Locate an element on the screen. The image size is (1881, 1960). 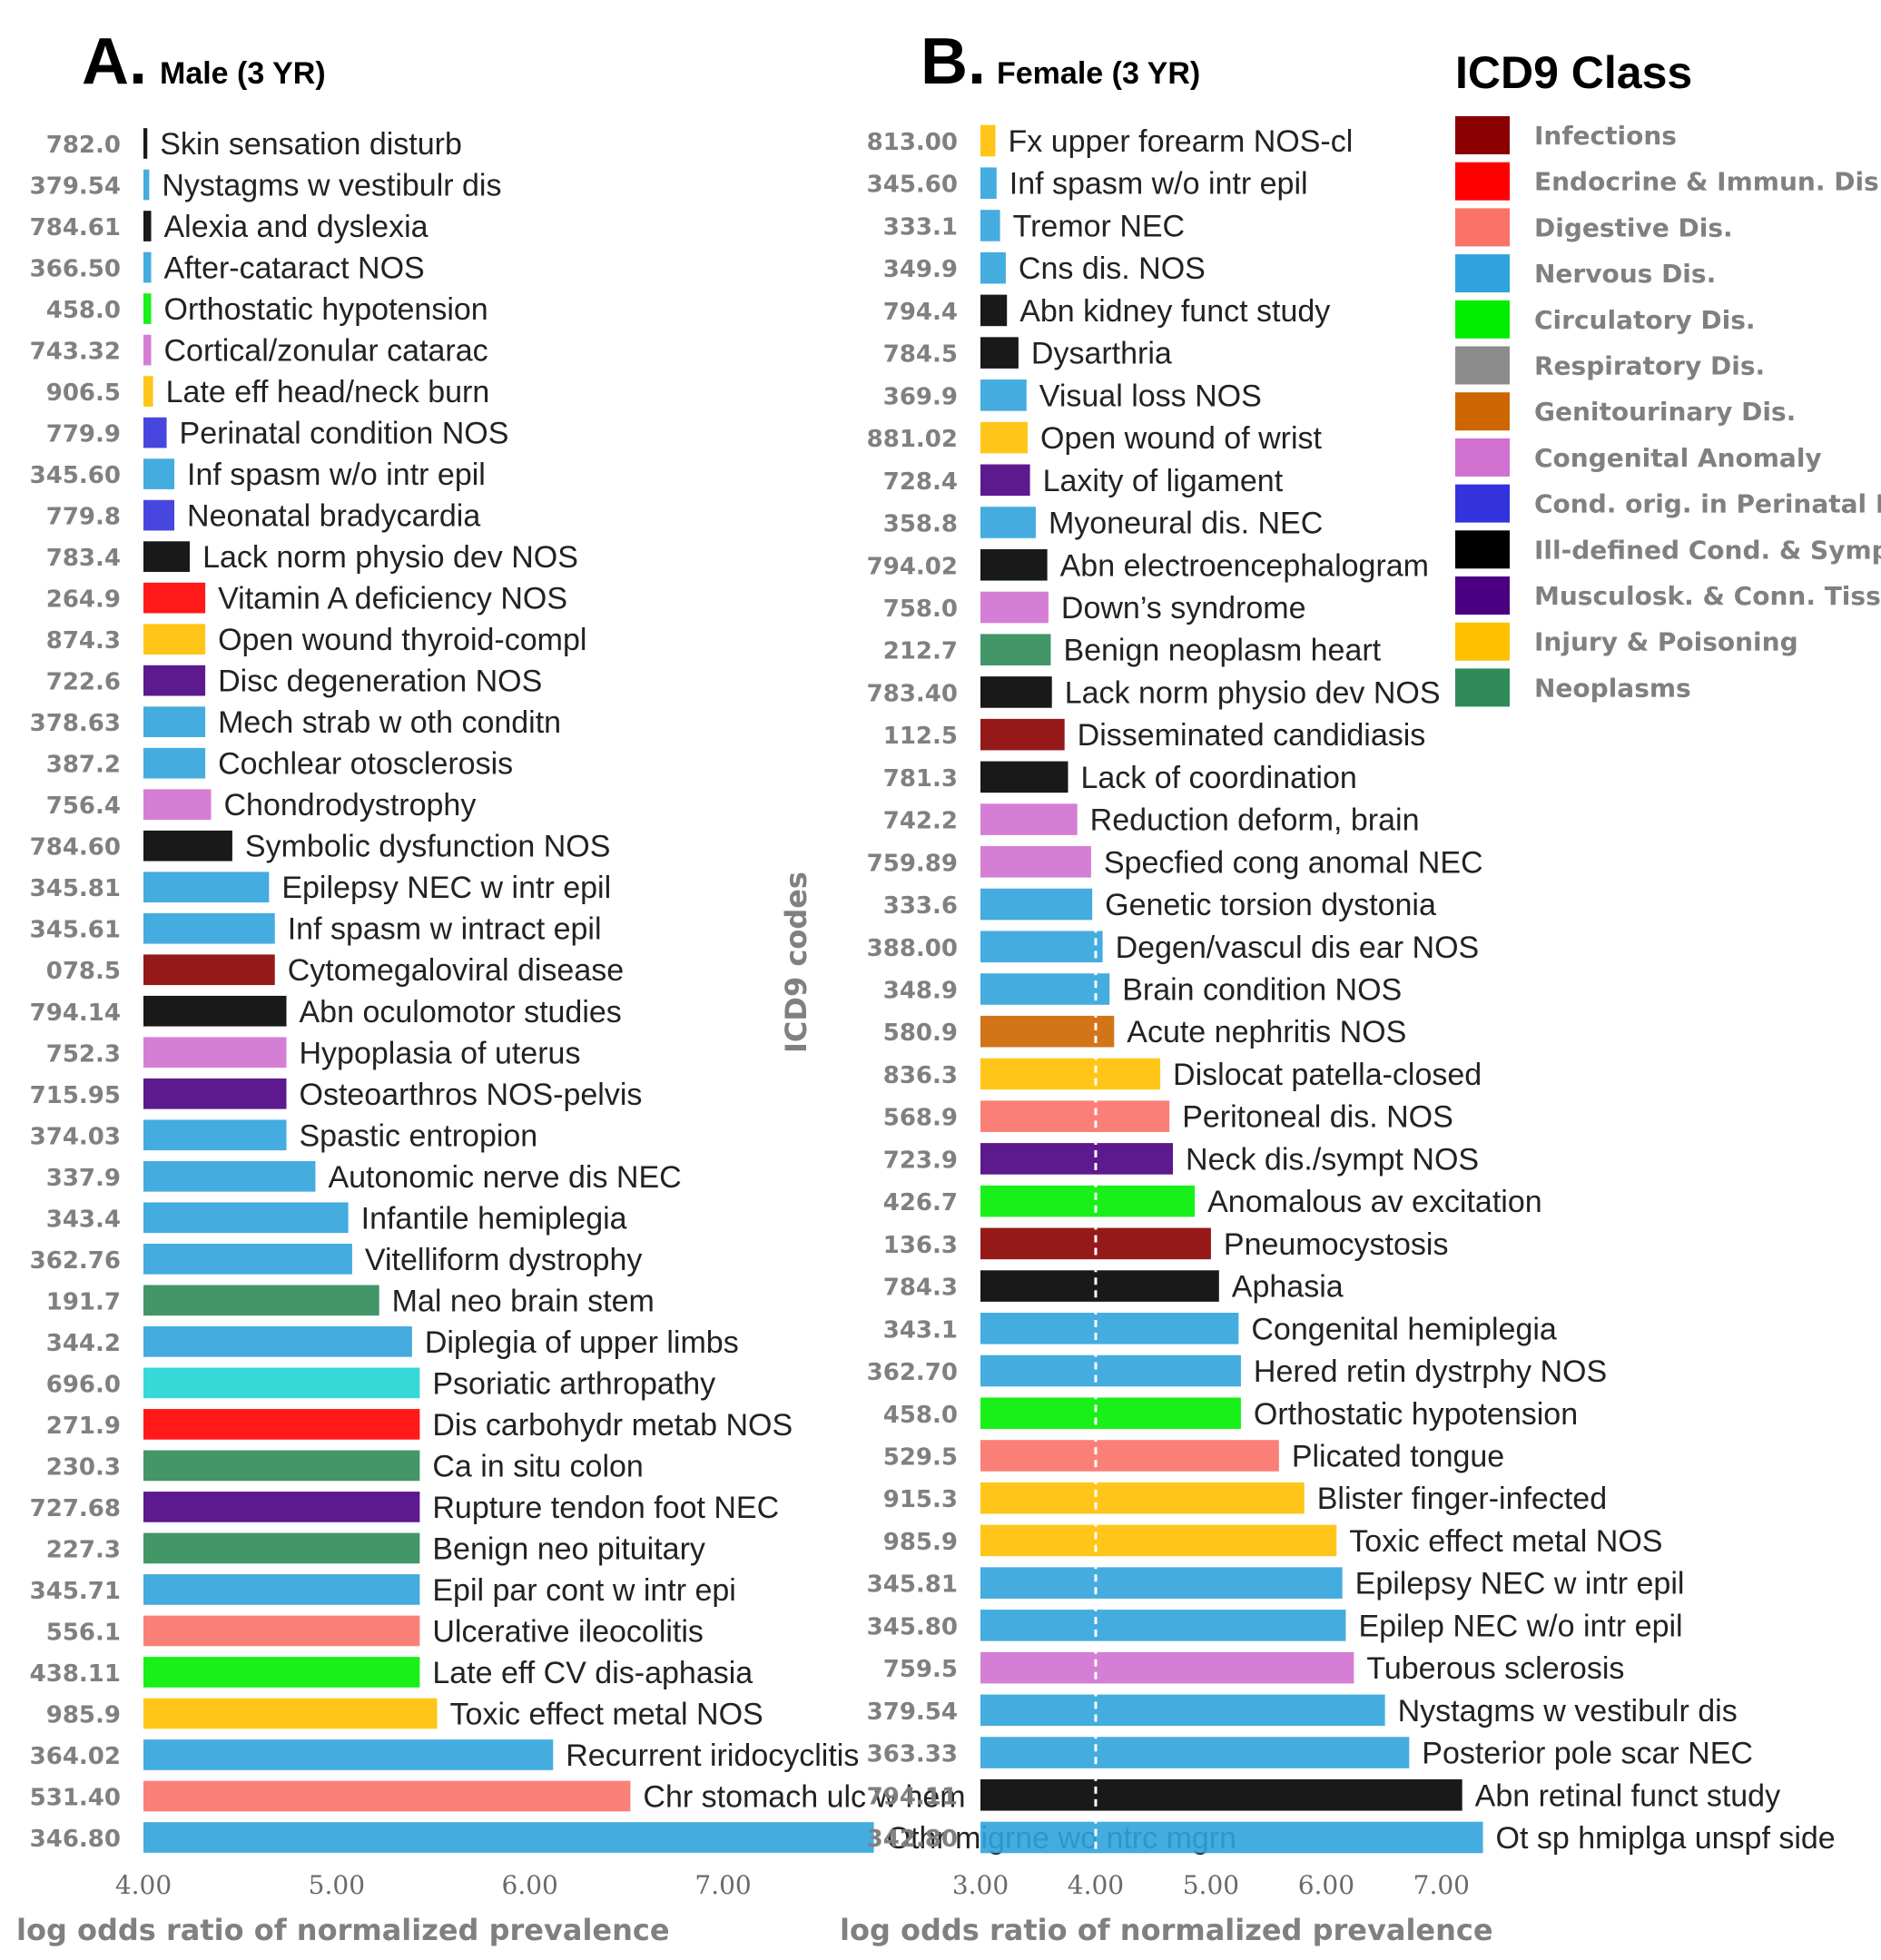
bar-label: Congenital hemiplegia is located at coordinates (1404, 1329).